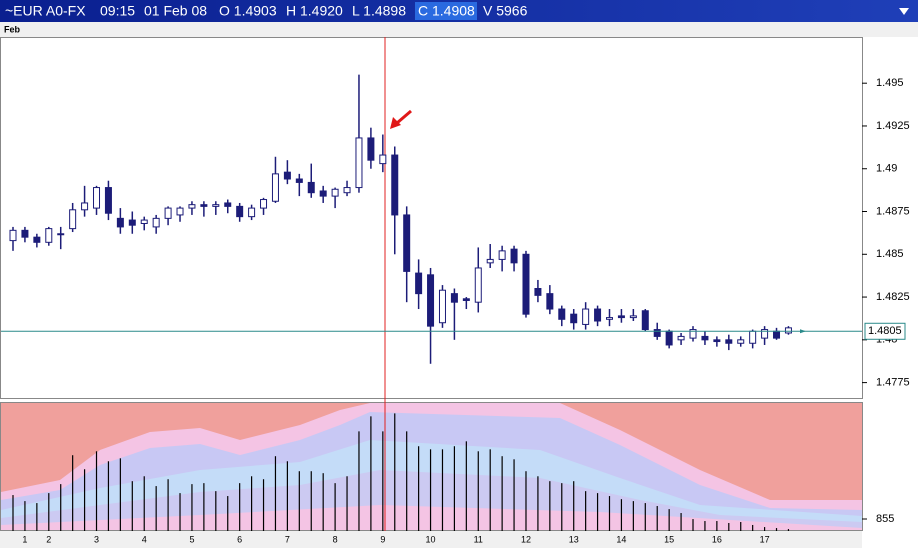 This screenshot has width=918, height=548. What do you see at coordinates (335, 539) in the screenshot?
I see `x-tick-label: 8` at bounding box center [335, 539].